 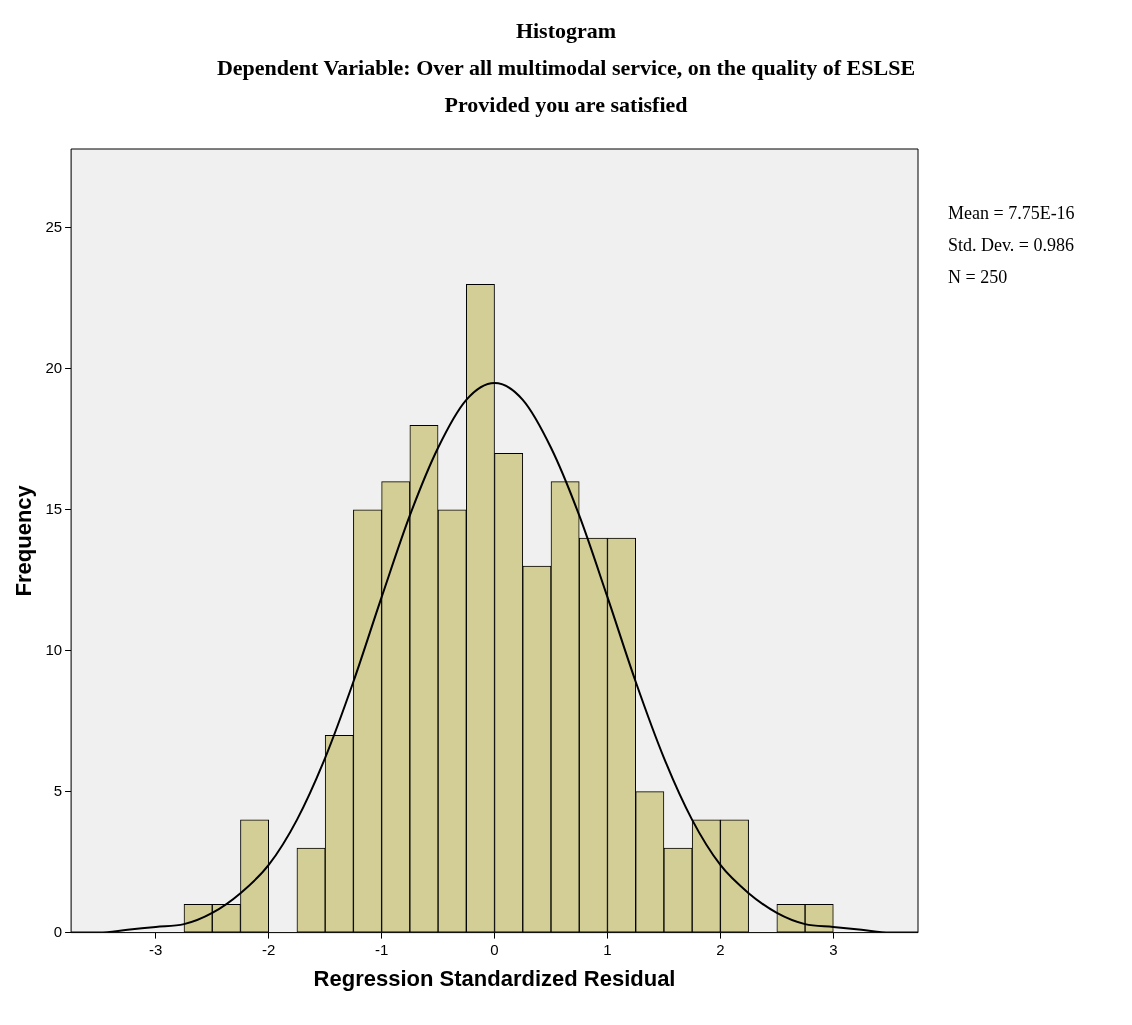 What do you see at coordinates (494, 978) in the screenshot?
I see `x-axis-title: Regression Standardized Residual` at bounding box center [494, 978].